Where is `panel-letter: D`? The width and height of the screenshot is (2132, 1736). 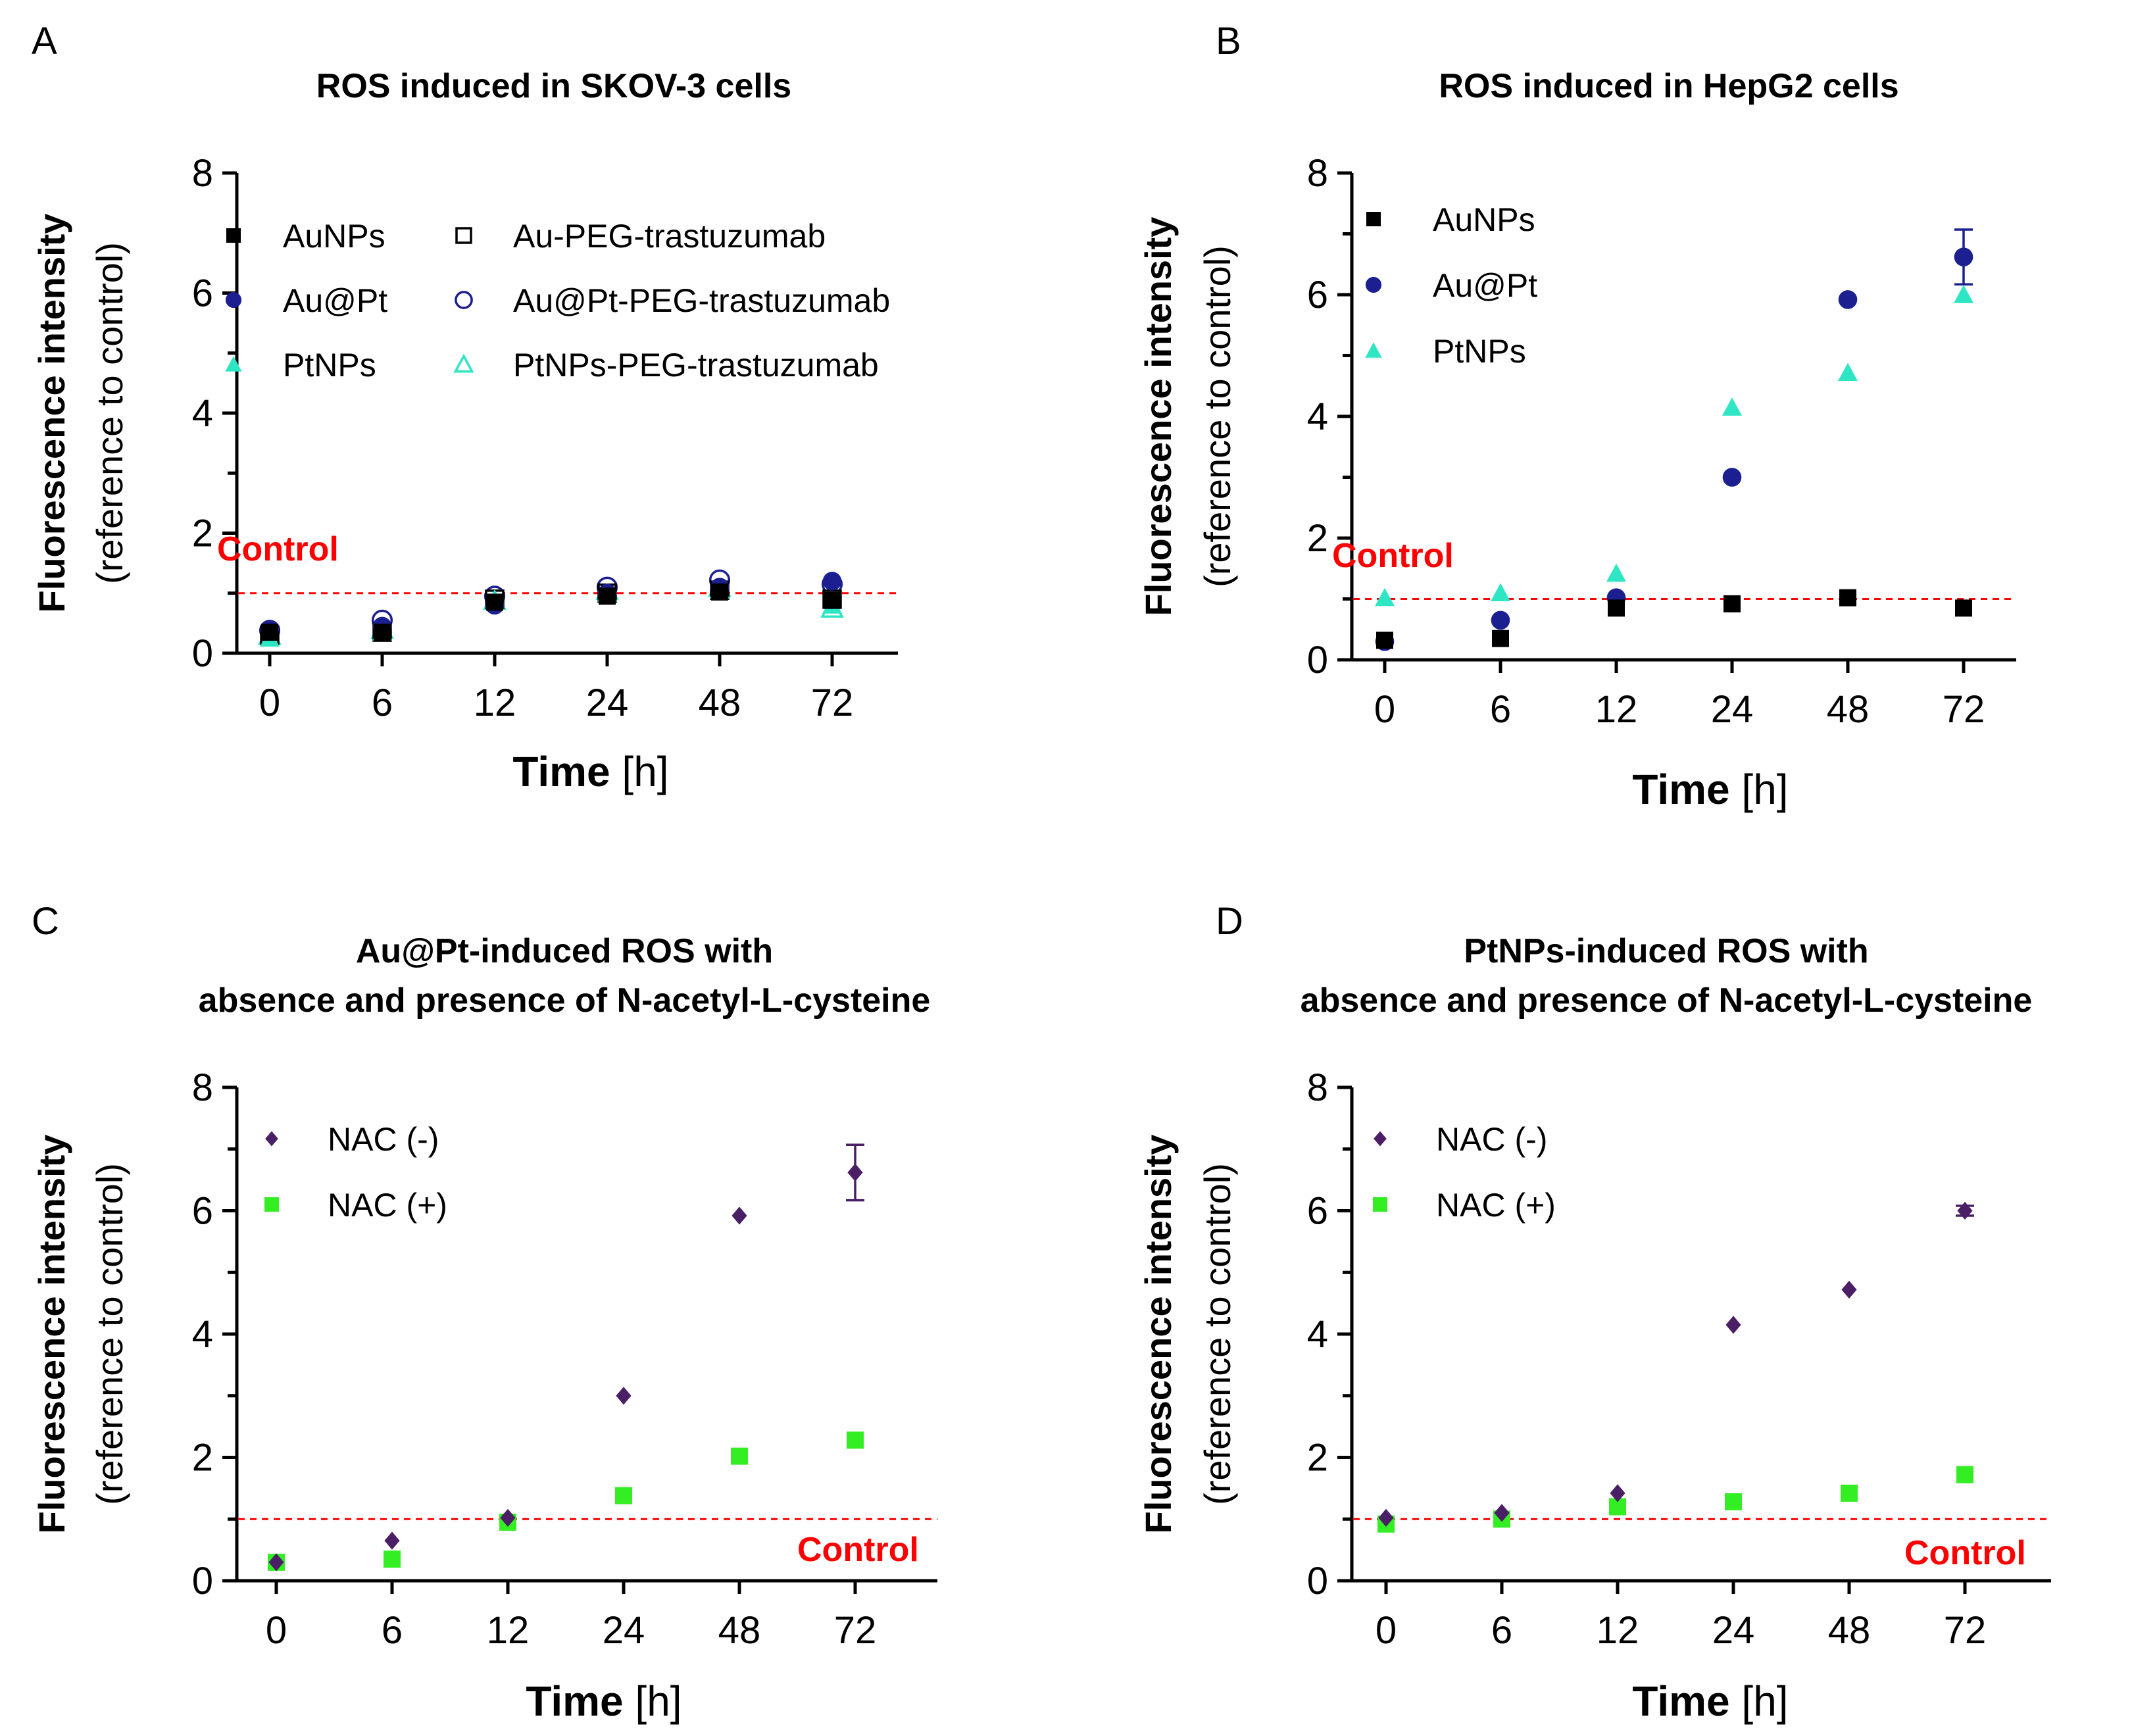 panel-letter: D is located at coordinates (1229, 921).